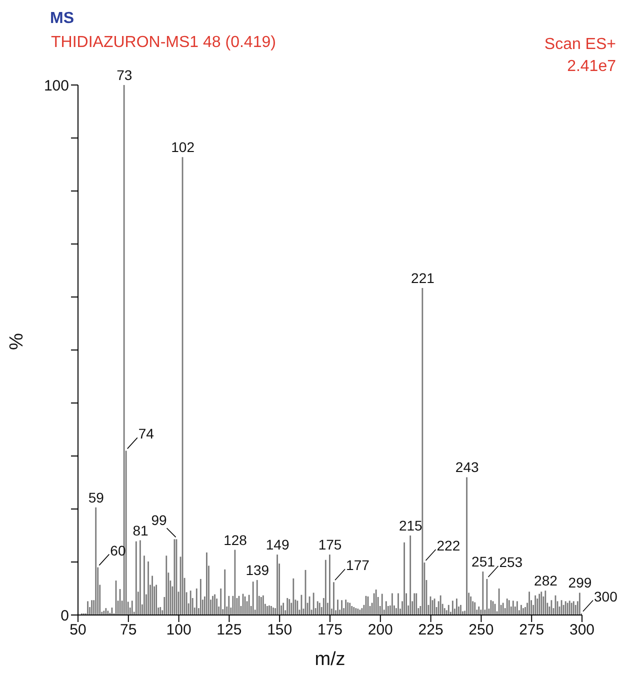 This screenshot has width=630, height=686. Describe the element at coordinates (236, 540) in the screenshot. I see `annotation: 128` at that location.